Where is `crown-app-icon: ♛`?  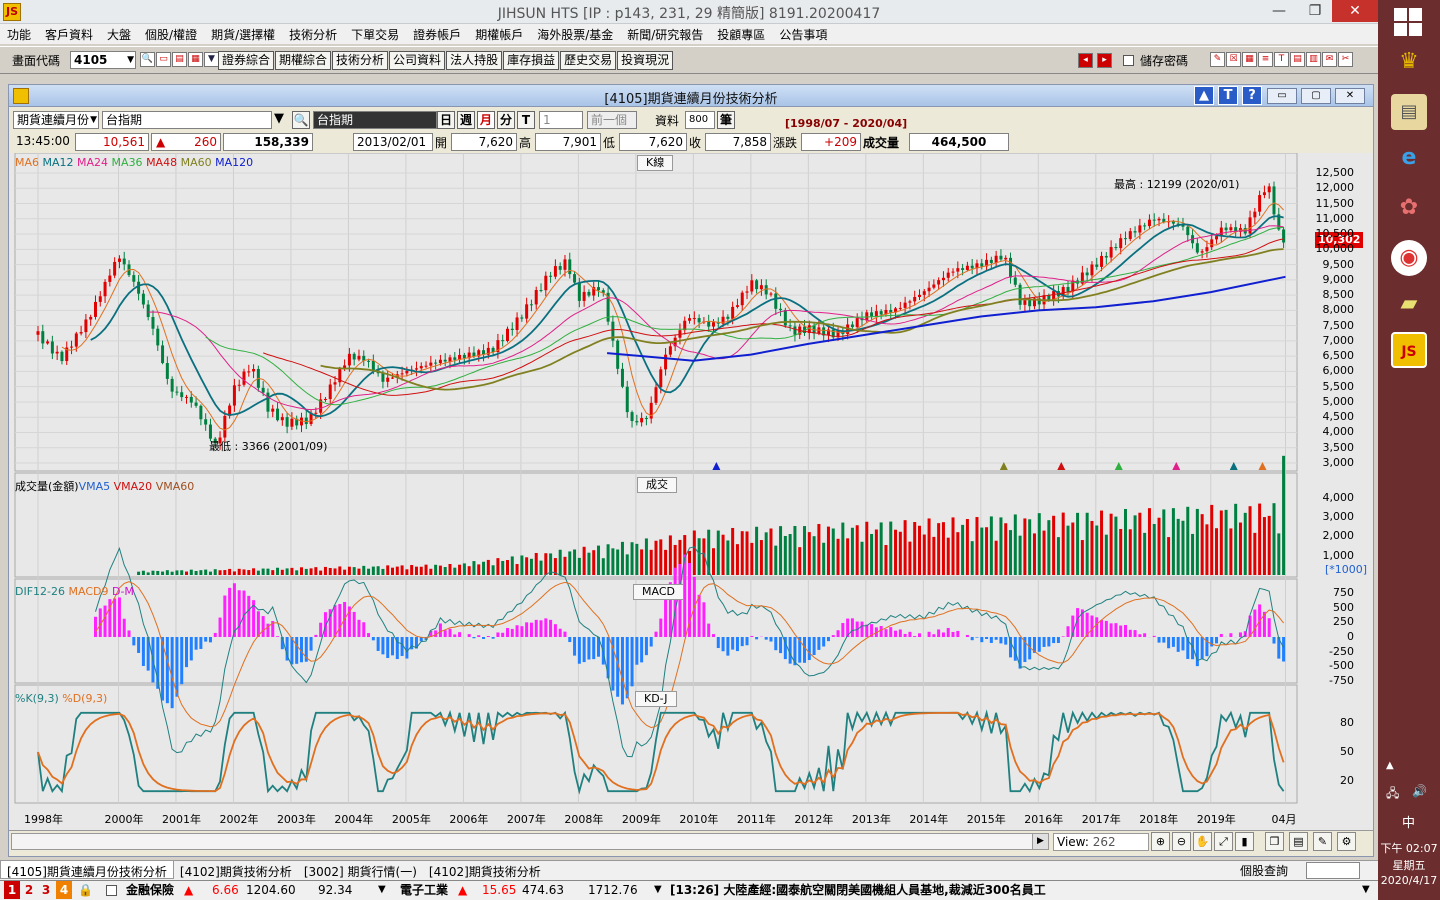
crown-app-icon: ♛ is located at coordinates (1409, 61).